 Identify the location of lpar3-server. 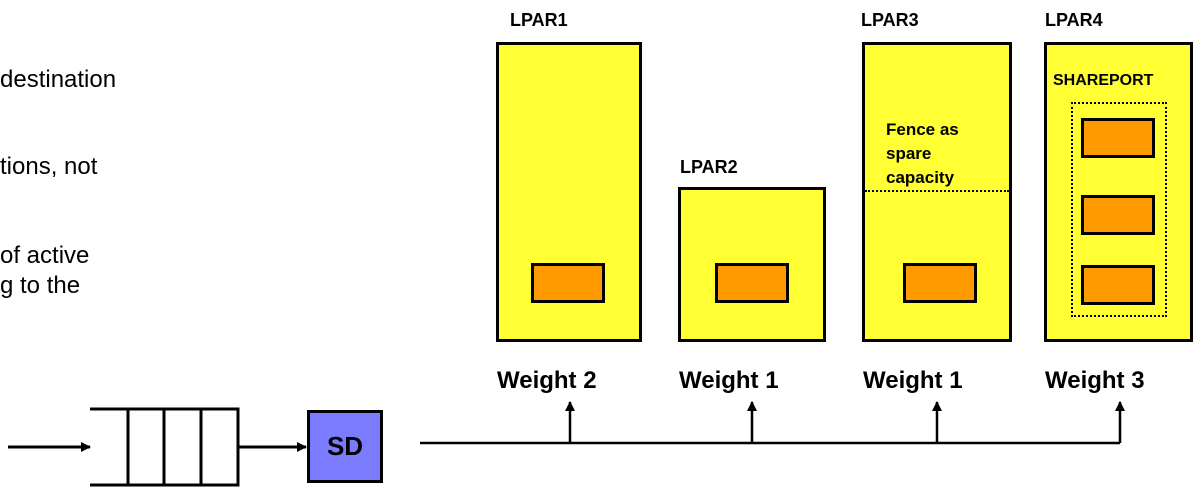
(940, 283).